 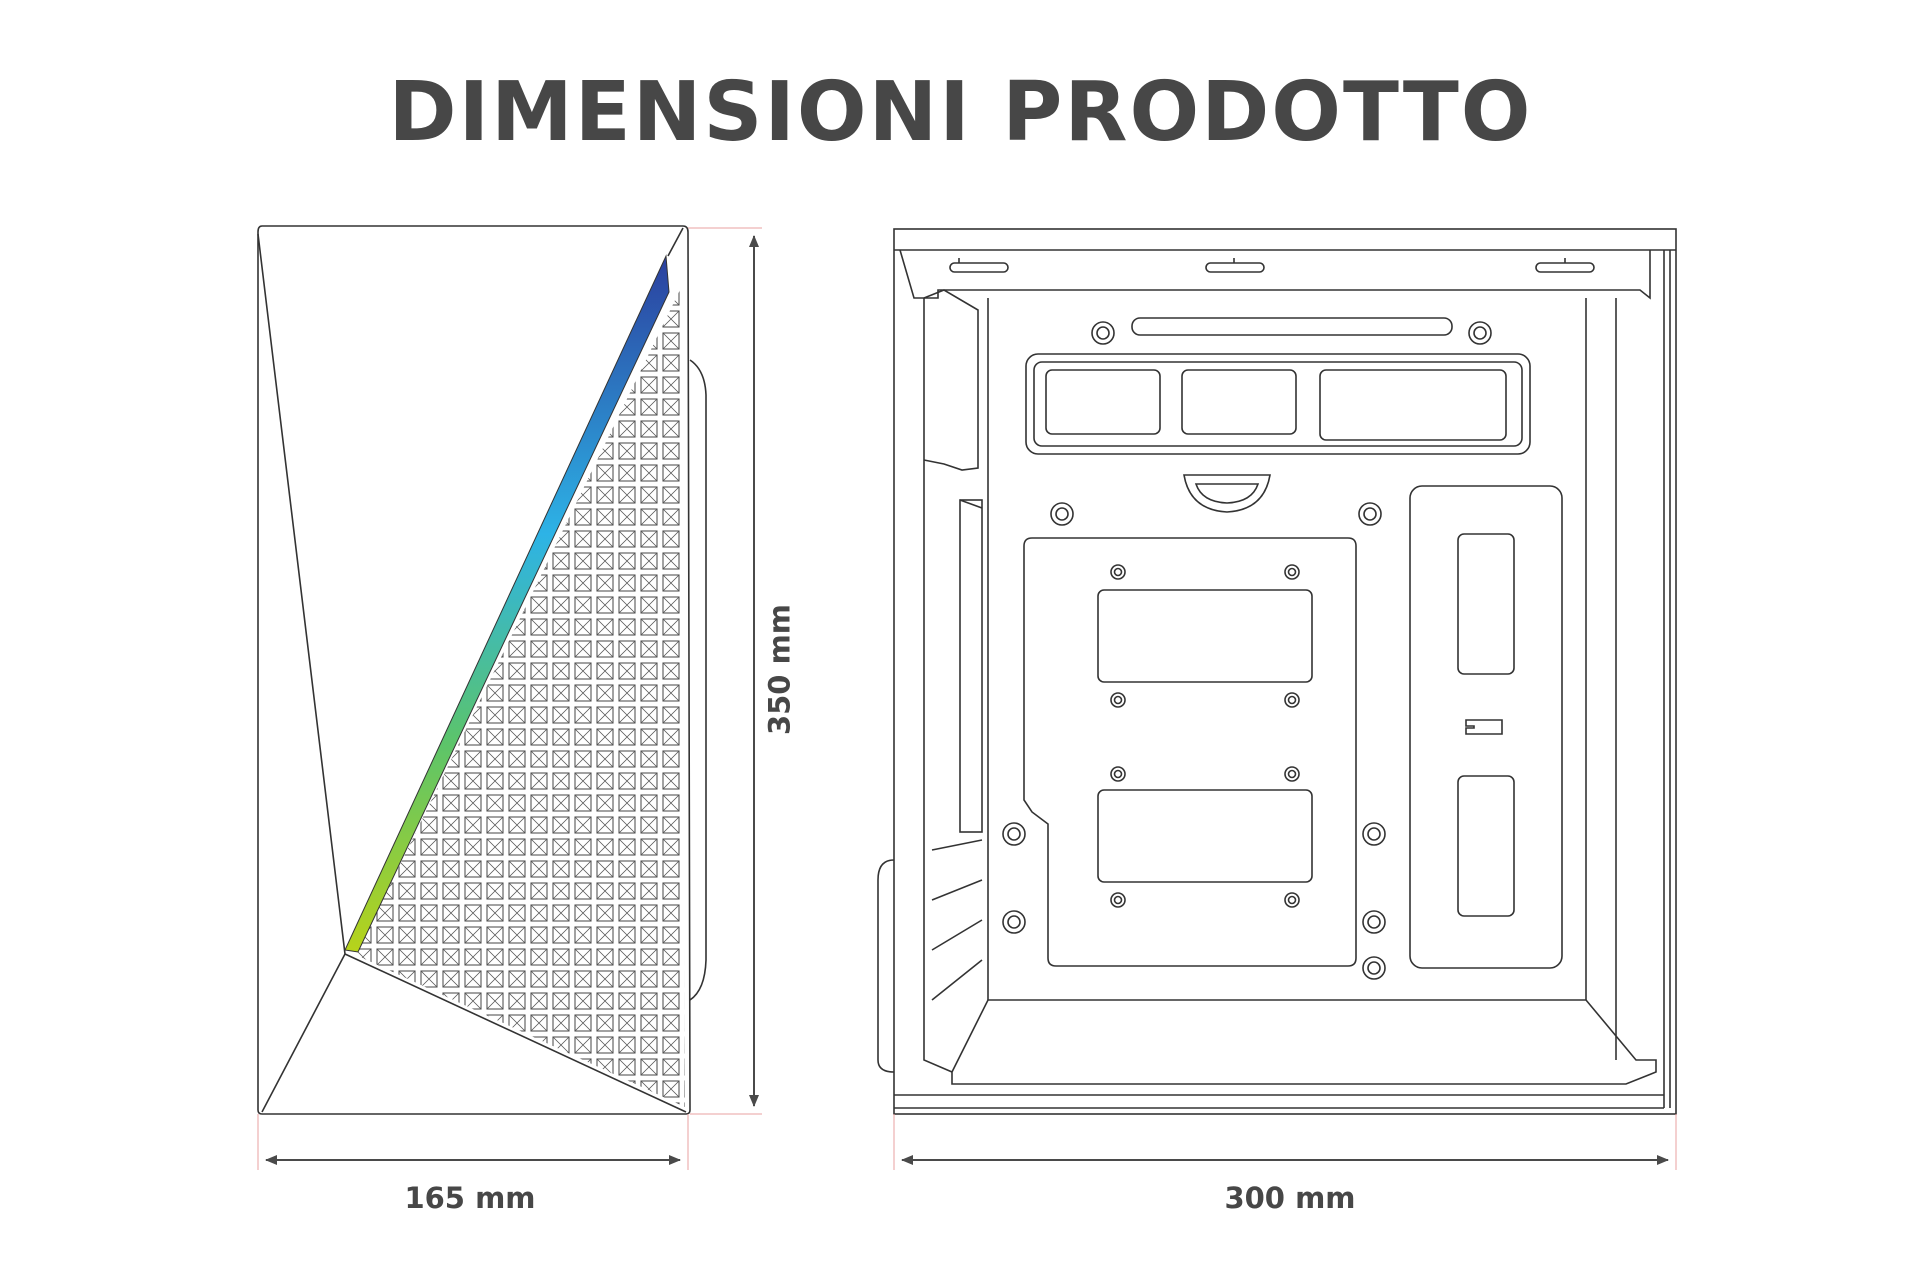 What do you see at coordinates (1486, 727) in the screenshot?
I see `cable-management-panel` at bounding box center [1486, 727].